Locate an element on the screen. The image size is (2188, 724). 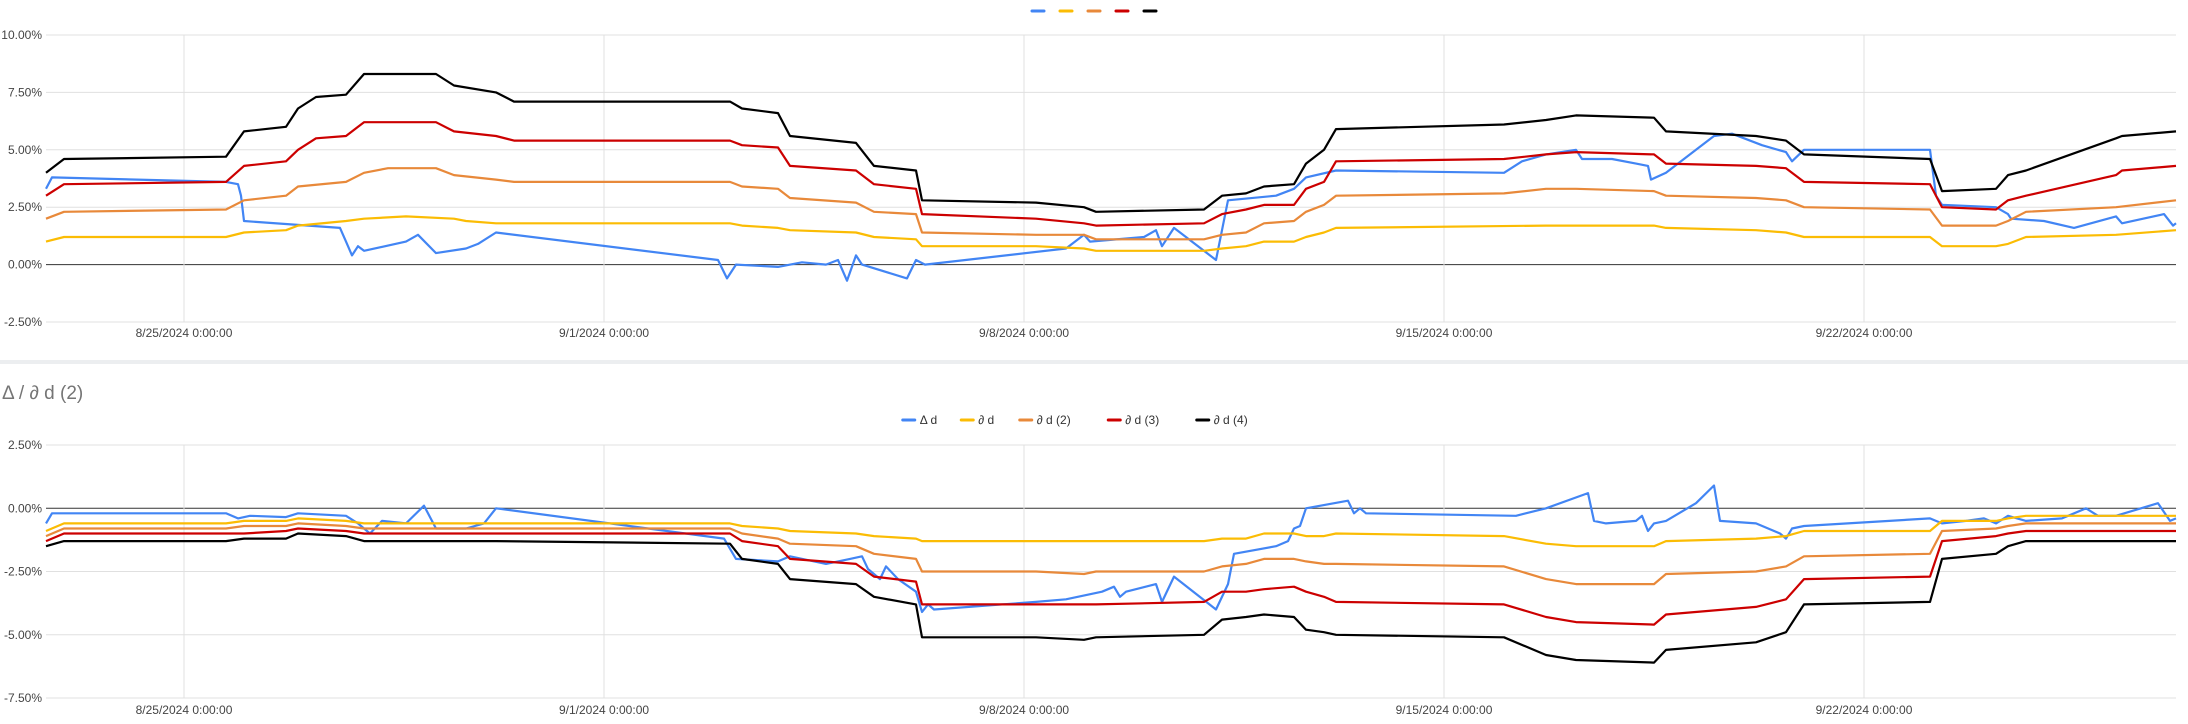
legend: Δ d ∂ d ∂ d (2) ∂ d (3) ∂ d (4) is located at coordinates (1074, 420).